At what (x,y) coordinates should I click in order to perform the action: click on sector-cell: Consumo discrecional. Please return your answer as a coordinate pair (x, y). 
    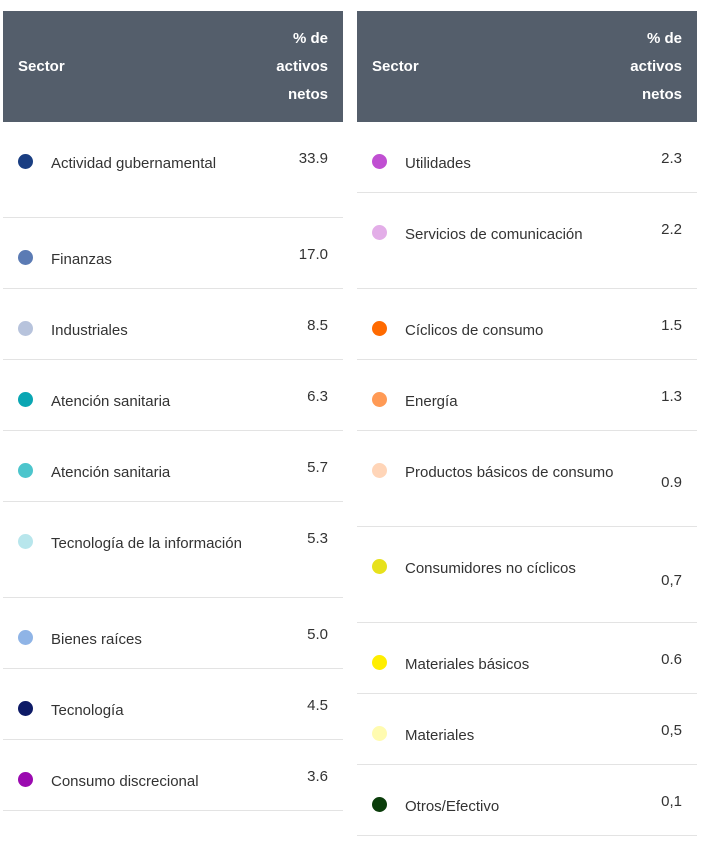
    Looking at the image, I should click on (140, 781).